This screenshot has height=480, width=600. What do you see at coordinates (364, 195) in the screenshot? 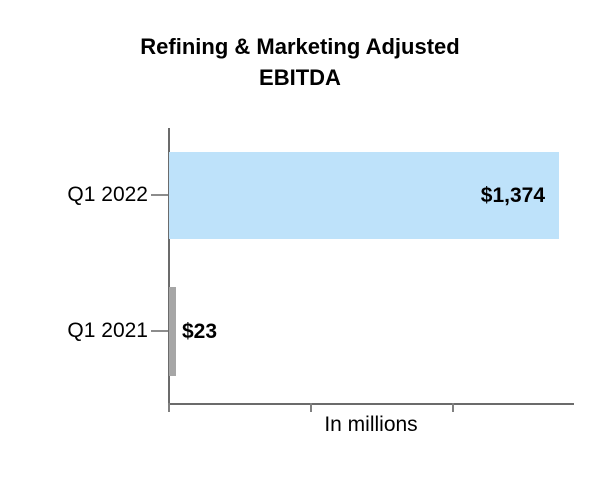
I see `bar-q1-2022: $1,374` at bounding box center [364, 195].